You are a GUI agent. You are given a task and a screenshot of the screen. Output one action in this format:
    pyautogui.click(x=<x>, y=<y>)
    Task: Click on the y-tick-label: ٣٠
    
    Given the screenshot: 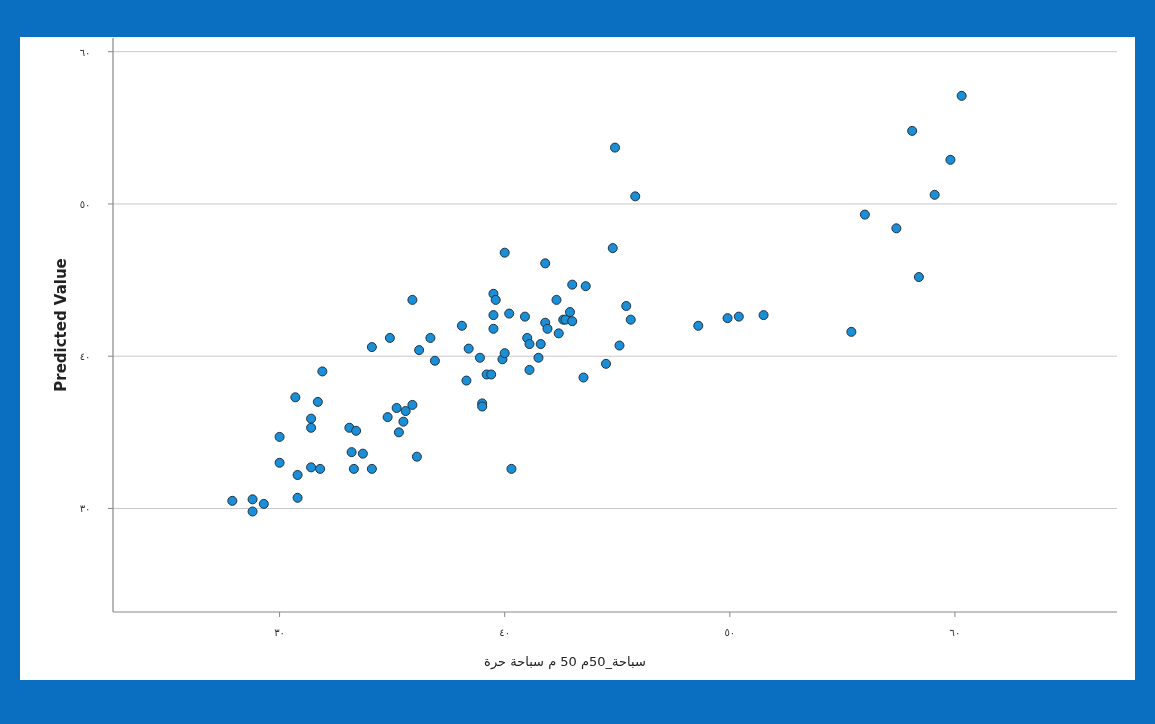 What is the action you would take?
    pyautogui.click(x=85, y=509)
    